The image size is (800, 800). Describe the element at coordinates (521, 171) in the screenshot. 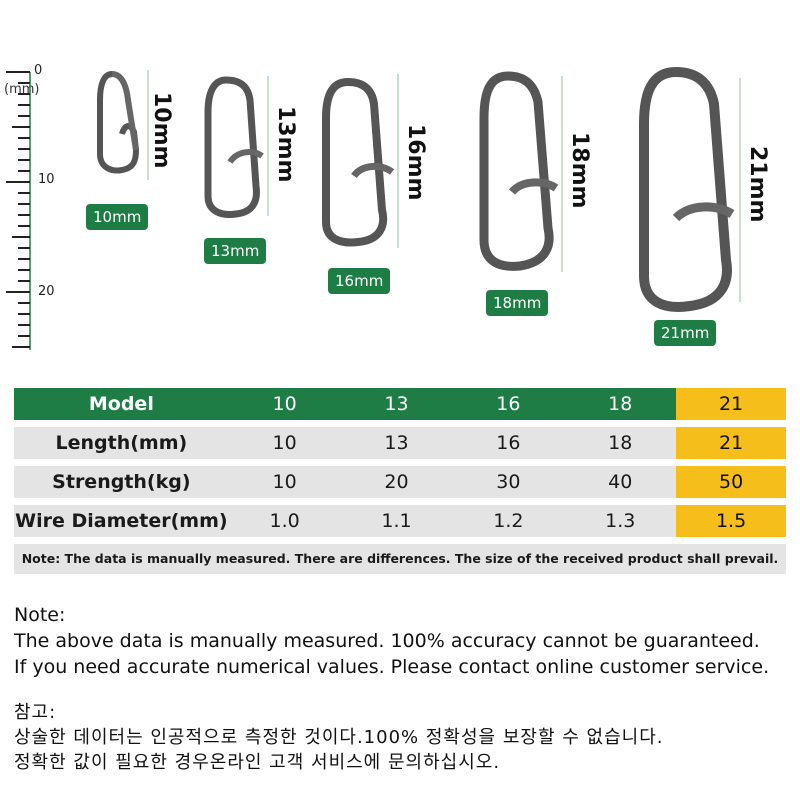

I see `snap-clip-18mm-icon` at that location.